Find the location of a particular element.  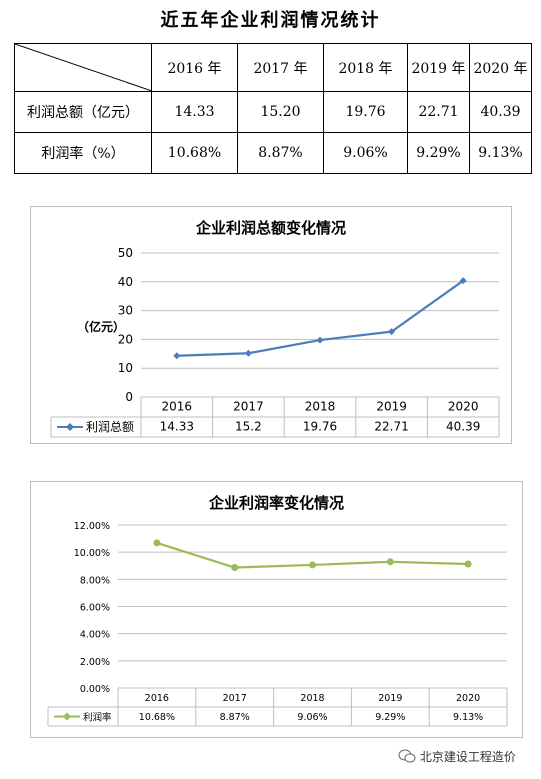

y-tick-label: 2.00% is located at coordinates (95, 662).